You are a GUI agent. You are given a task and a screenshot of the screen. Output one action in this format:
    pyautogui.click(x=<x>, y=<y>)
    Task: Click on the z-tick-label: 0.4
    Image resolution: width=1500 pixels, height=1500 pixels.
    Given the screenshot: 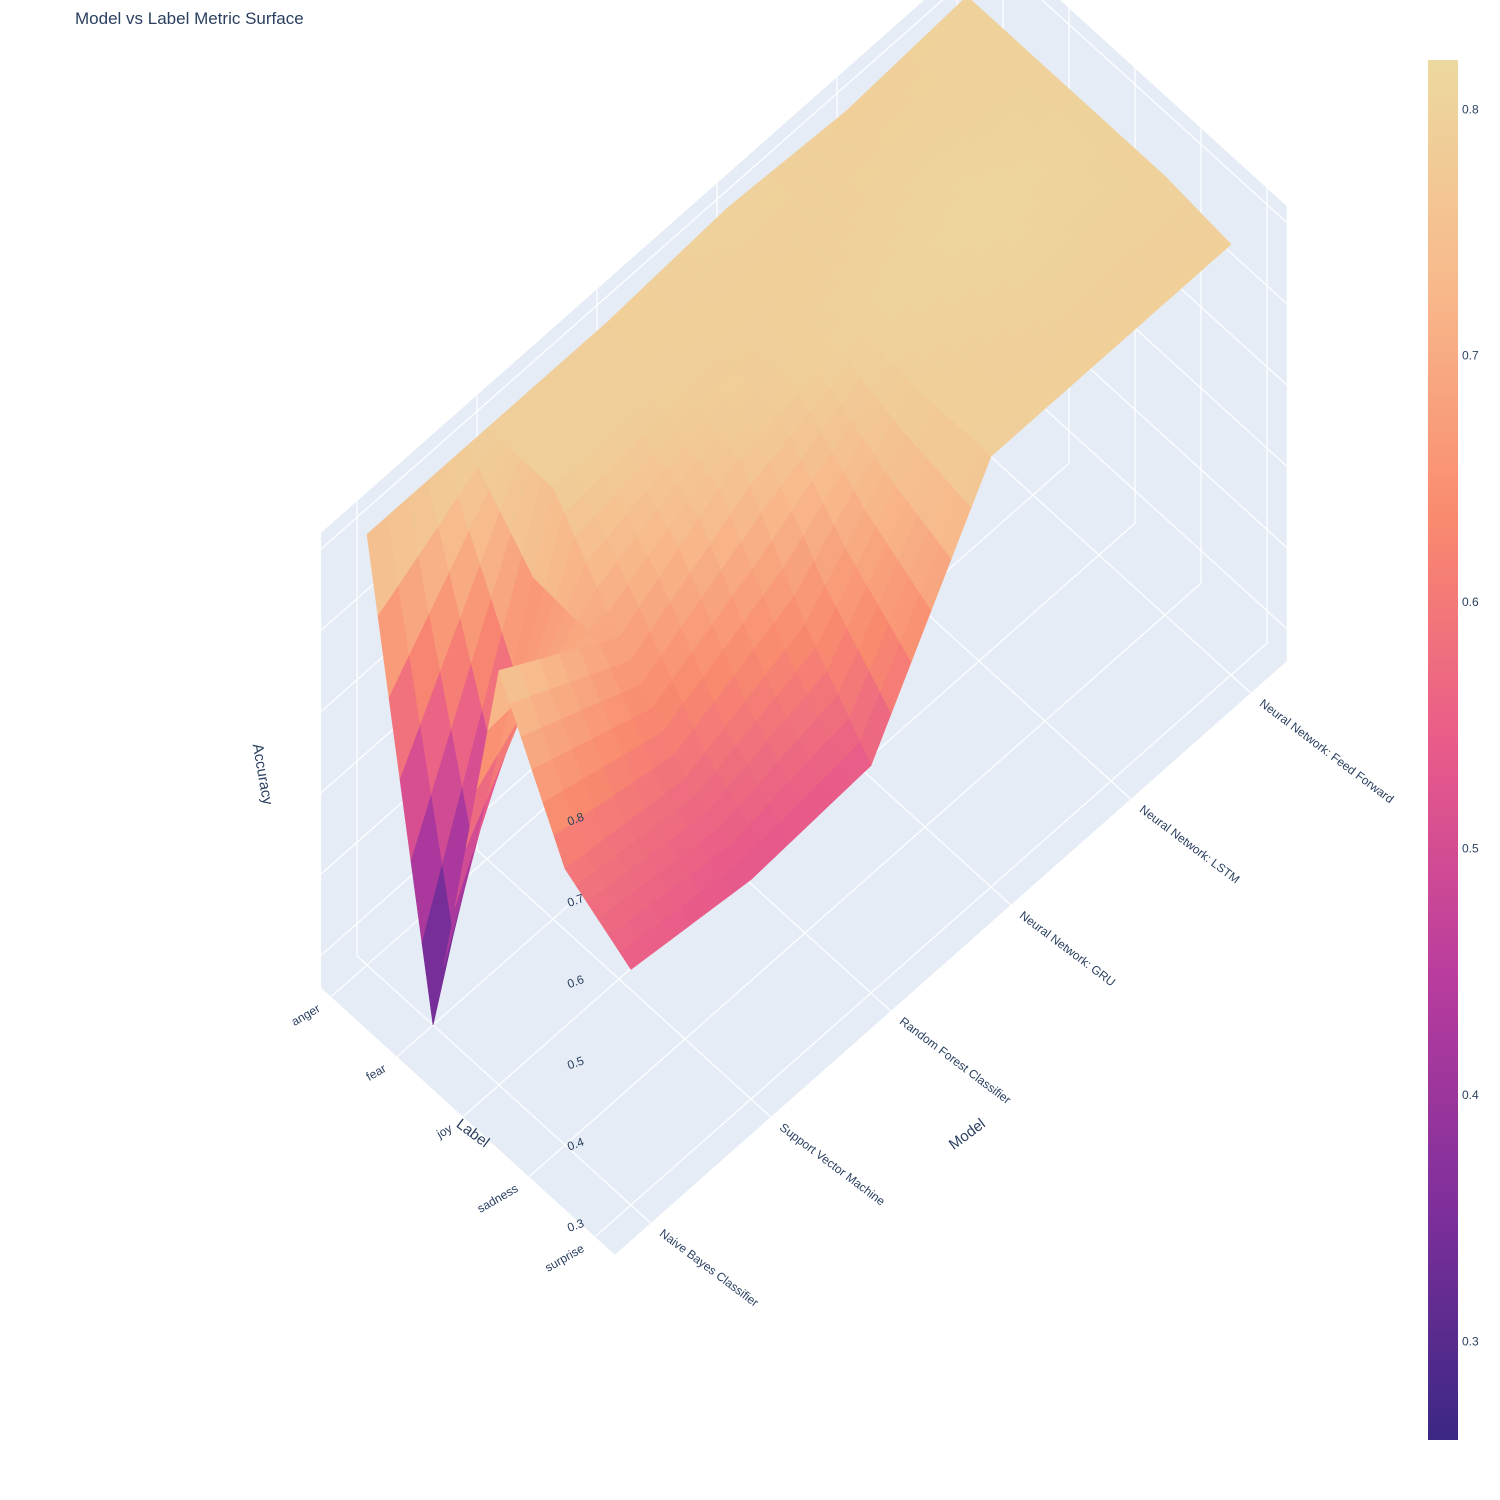 What is the action you would take?
    pyautogui.click(x=575, y=1144)
    